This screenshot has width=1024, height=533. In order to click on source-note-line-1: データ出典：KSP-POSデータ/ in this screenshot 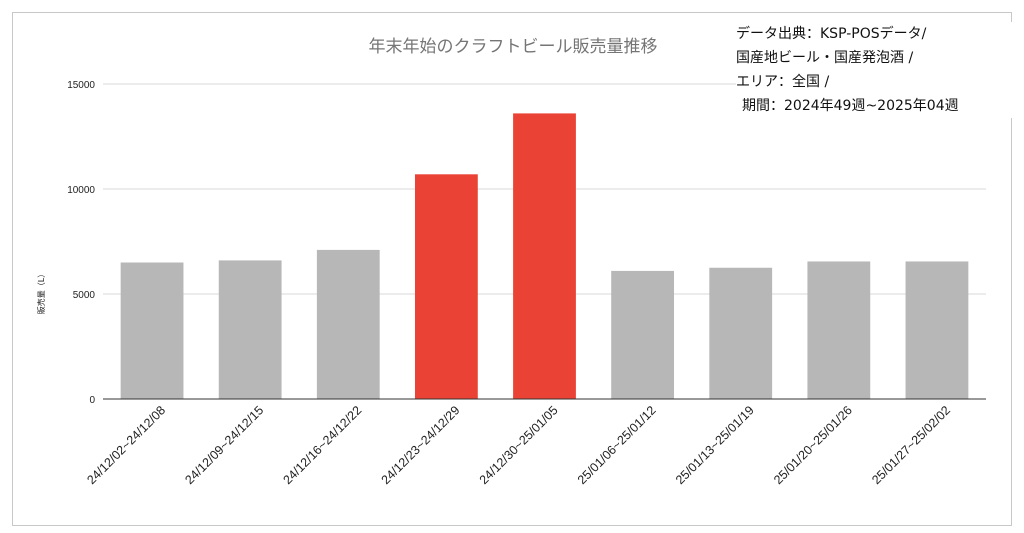, I will do `click(831, 34)`.